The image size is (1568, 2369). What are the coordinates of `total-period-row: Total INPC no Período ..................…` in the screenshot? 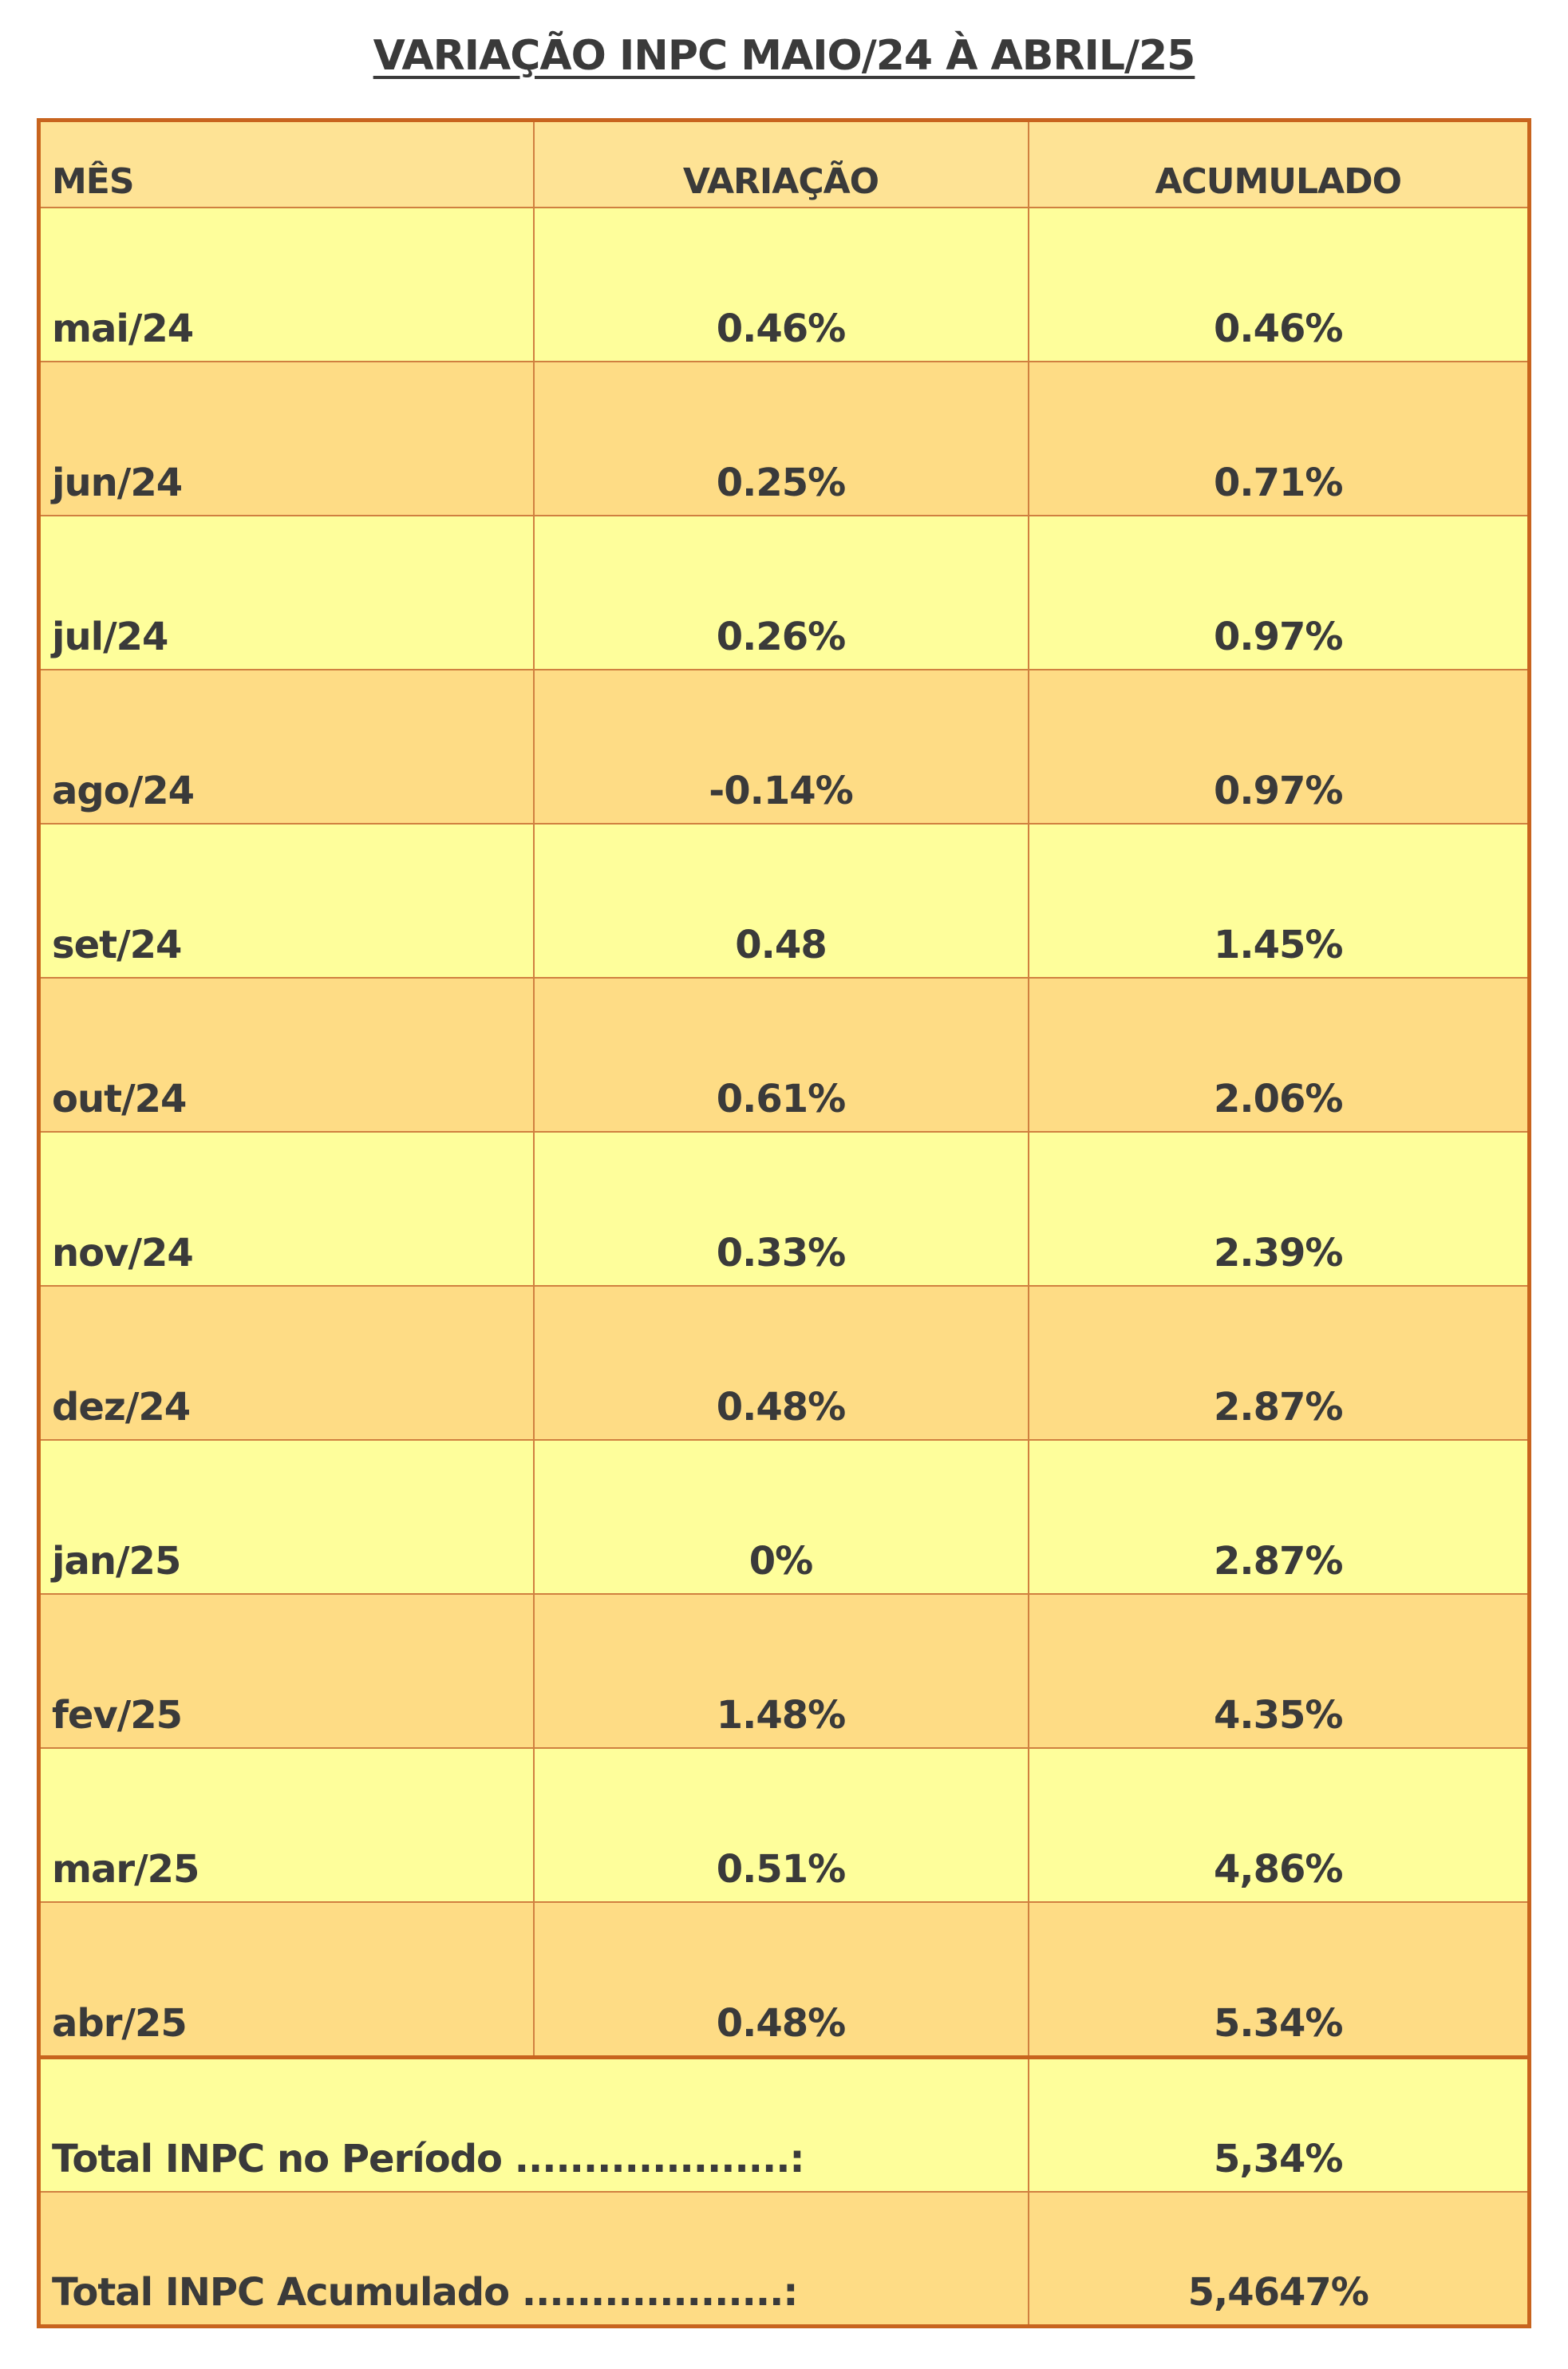 It's located at (784, 2124).